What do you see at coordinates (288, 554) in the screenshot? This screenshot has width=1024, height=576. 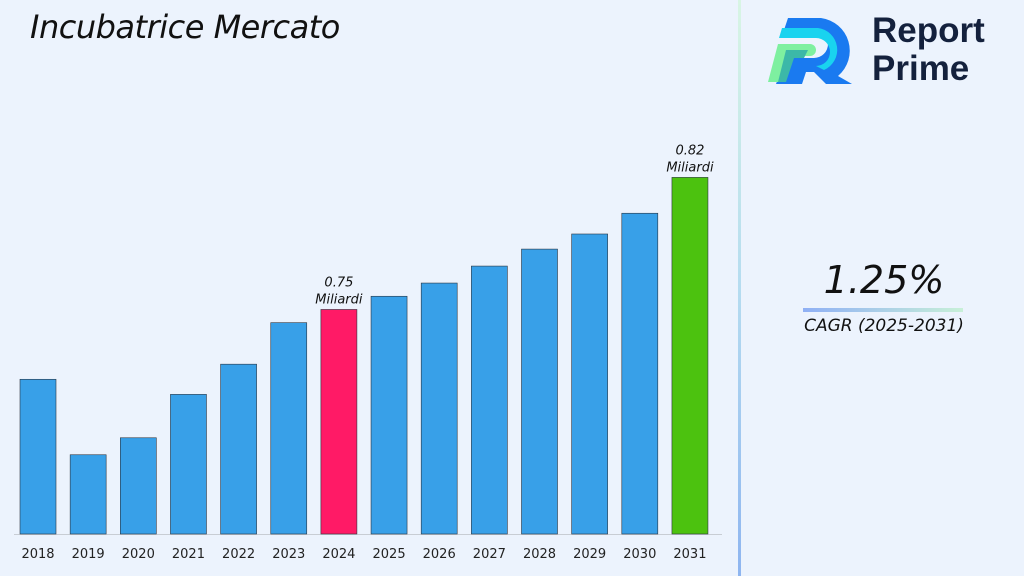 I see `x-tick-label: 2023` at bounding box center [288, 554].